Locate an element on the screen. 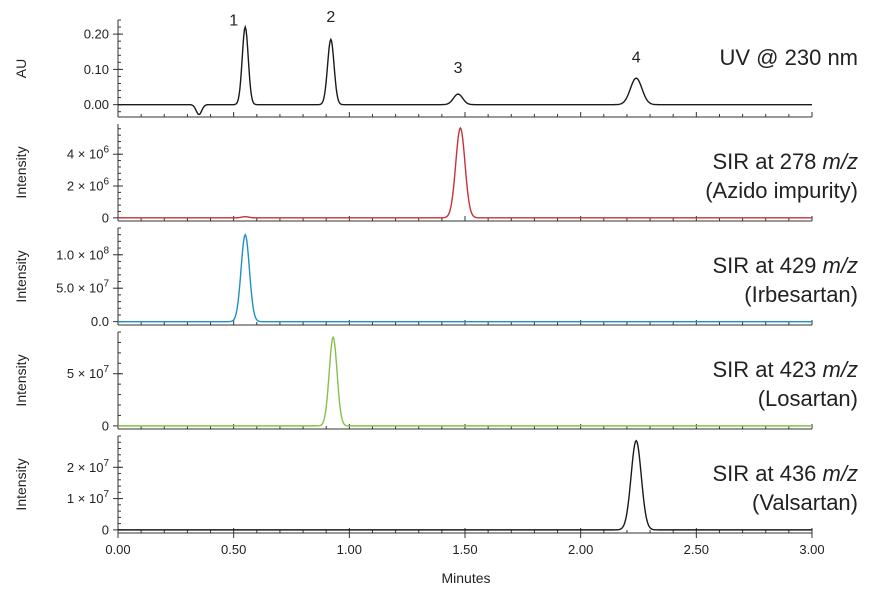  trace-sir436 is located at coordinates (465, 485).